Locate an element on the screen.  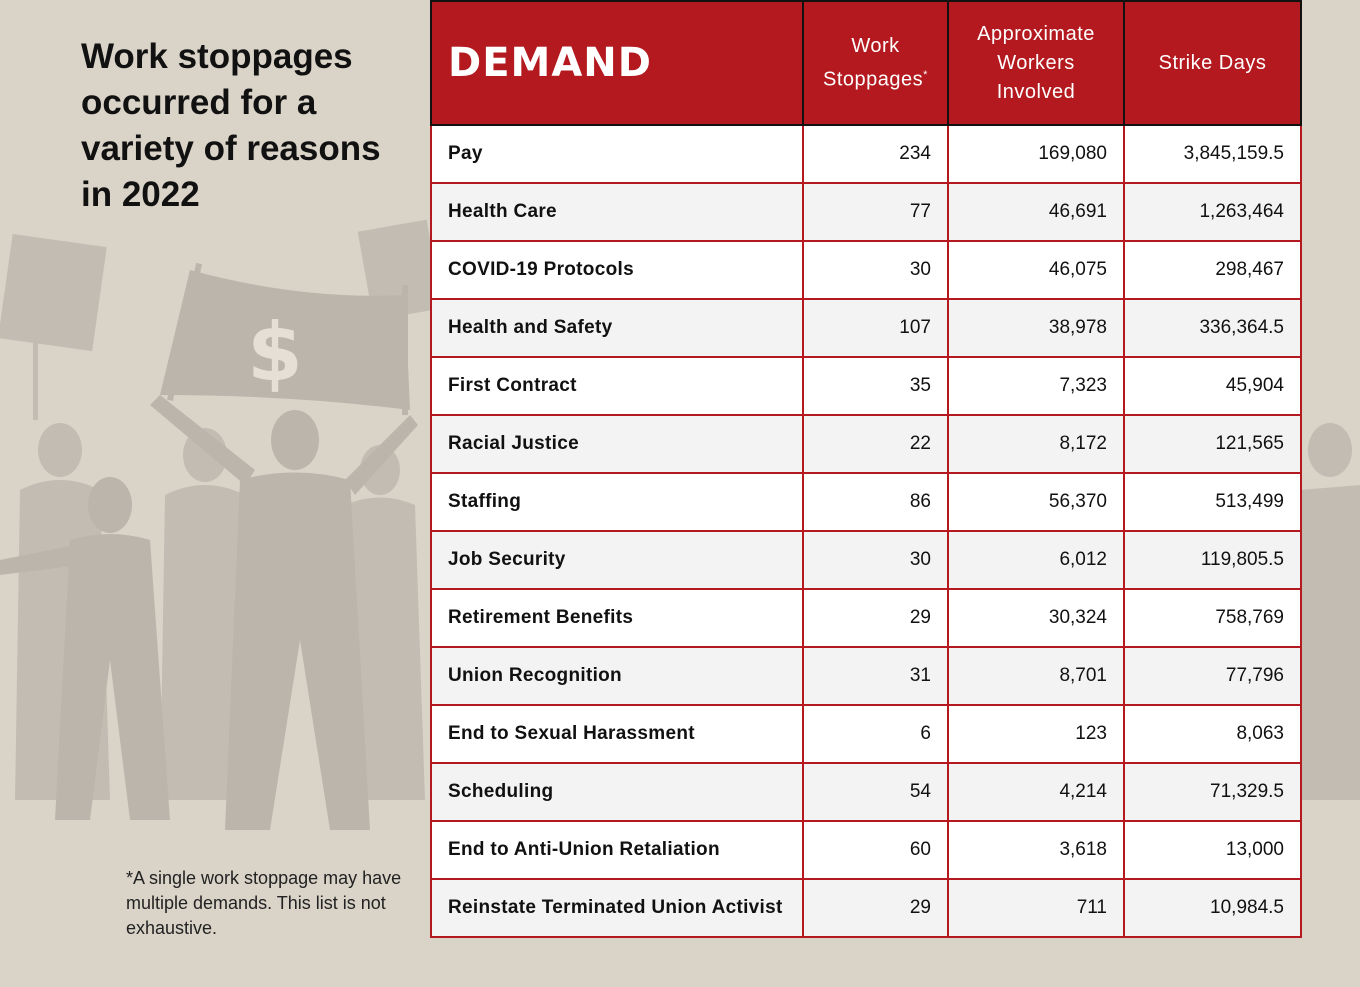
table-row: Racial Justice 22 8,172 121,565 is located at coordinates (866, 444).